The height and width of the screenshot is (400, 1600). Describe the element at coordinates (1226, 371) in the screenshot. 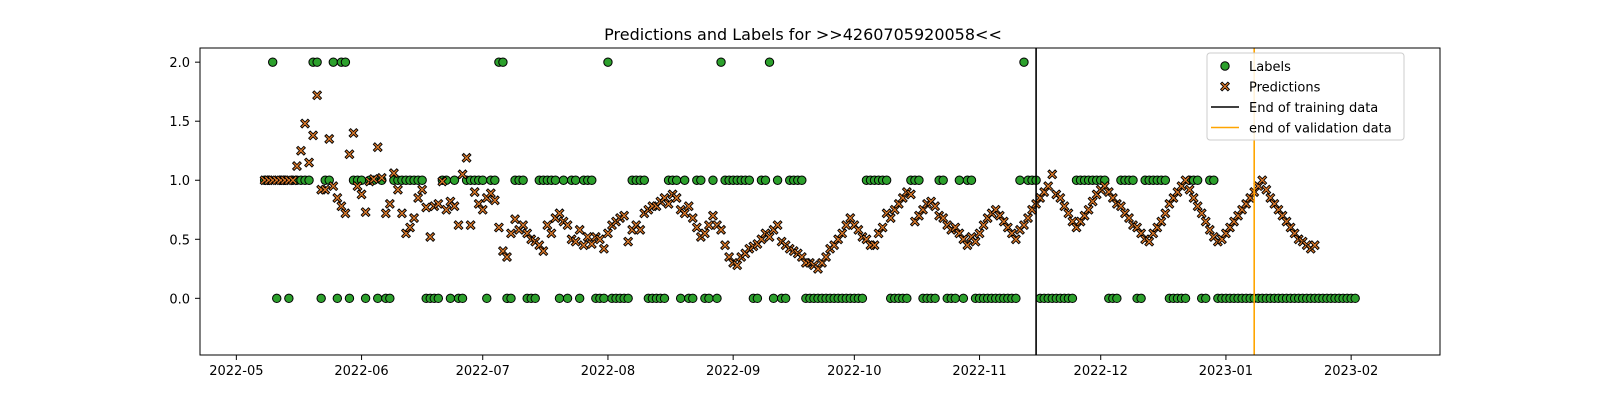

I see `x-tick-label: 2023-01` at that location.